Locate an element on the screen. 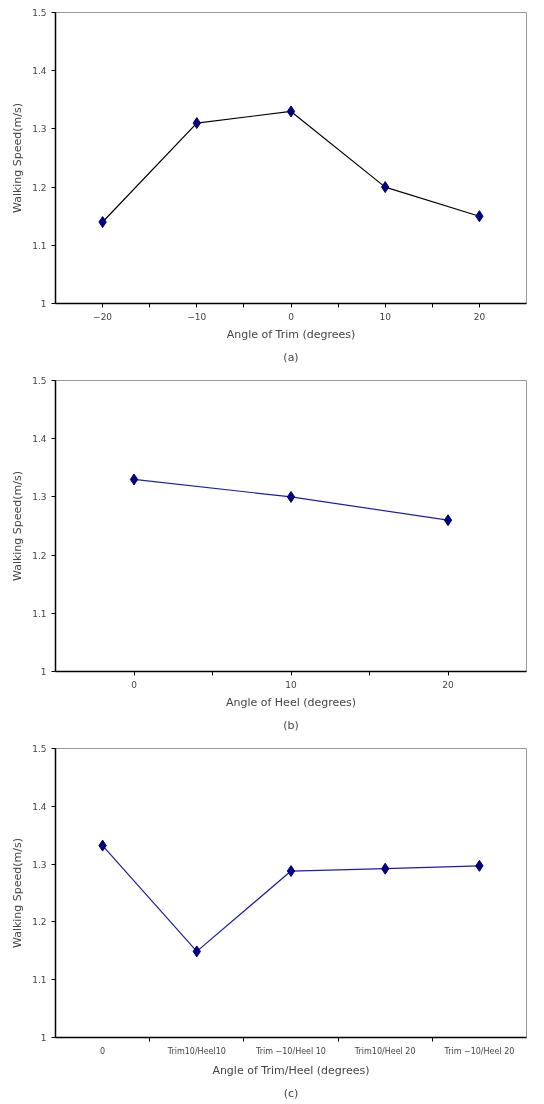 This screenshot has height=1104, width=544. x-axis-title: Angle of Trim (degrees) is located at coordinates (291, 334).